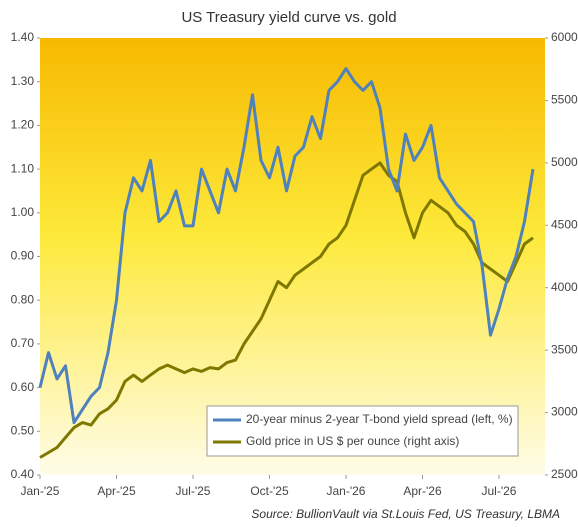  Describe the element at coordinates (362, 431) in the screenshot. I see `legend-box` at that location.